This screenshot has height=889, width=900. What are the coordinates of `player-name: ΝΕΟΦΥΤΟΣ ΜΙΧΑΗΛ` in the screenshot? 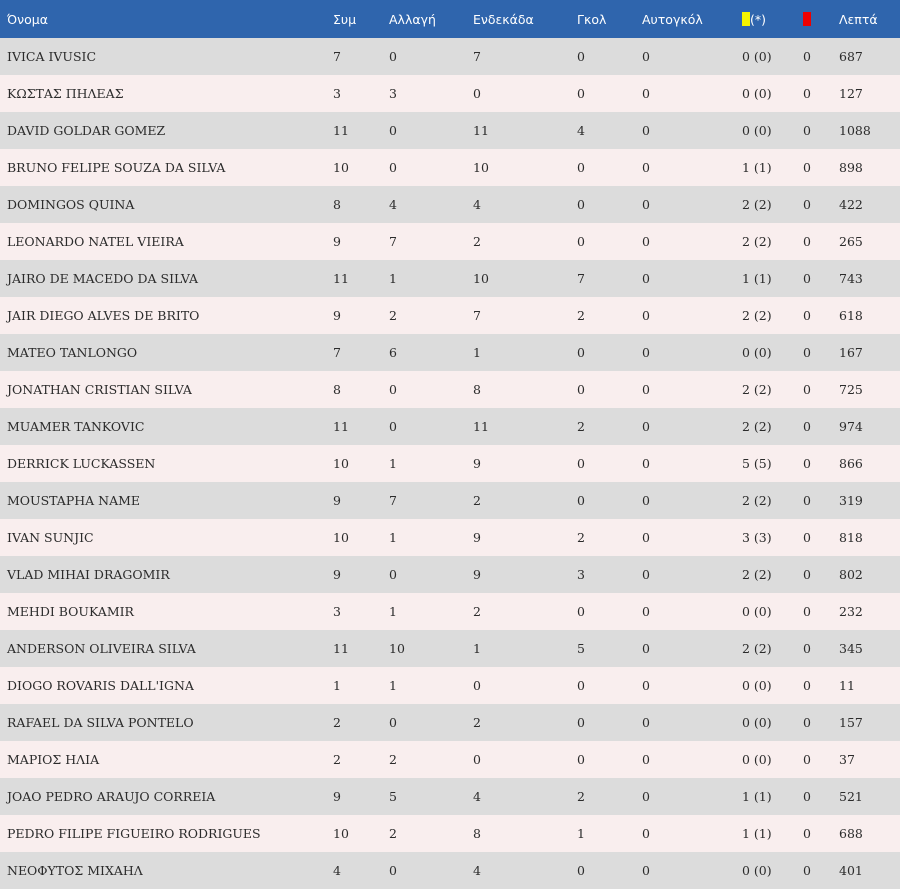 It's located at (75, 870).